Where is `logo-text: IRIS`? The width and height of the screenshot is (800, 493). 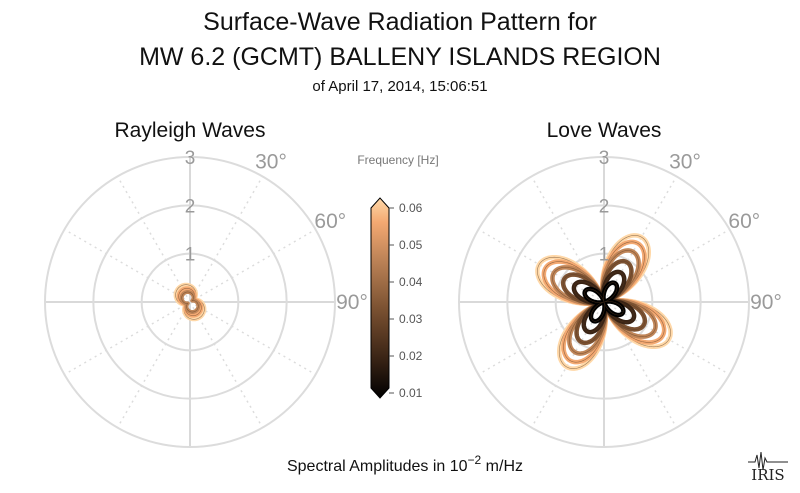
logo-text: IRIS is located at coordinates (767, 475).